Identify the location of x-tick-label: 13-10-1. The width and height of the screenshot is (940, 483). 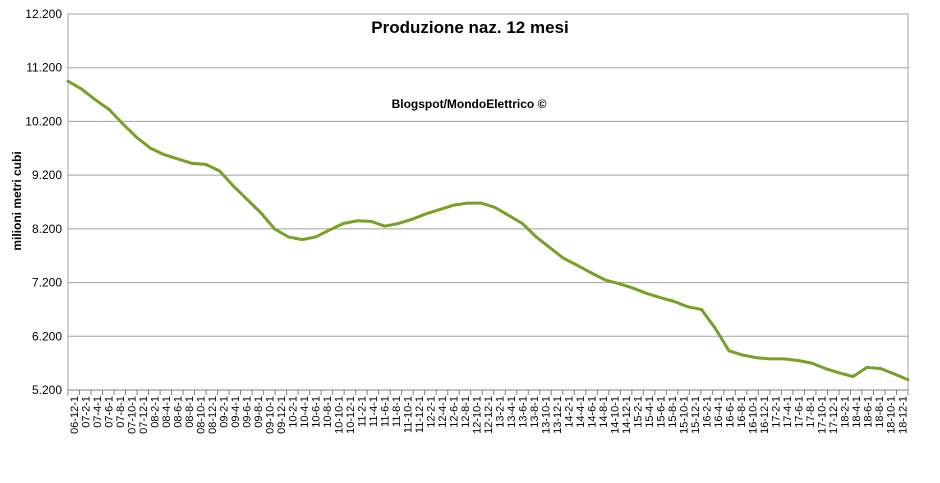
(547, 415).